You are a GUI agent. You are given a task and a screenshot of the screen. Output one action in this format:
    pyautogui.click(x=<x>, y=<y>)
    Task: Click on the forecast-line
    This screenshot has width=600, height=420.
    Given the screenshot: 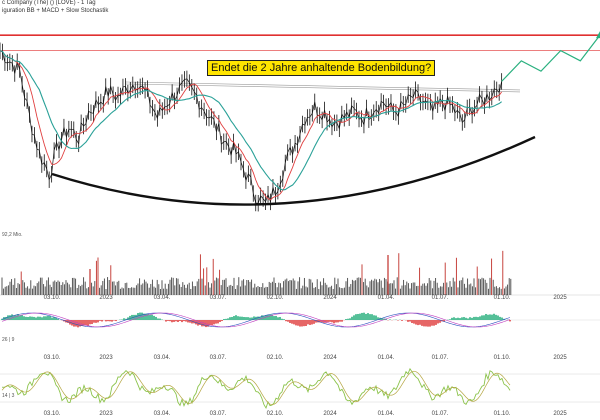 What is the action you would take?
    pyautogui.click(x=550, y=58)
    